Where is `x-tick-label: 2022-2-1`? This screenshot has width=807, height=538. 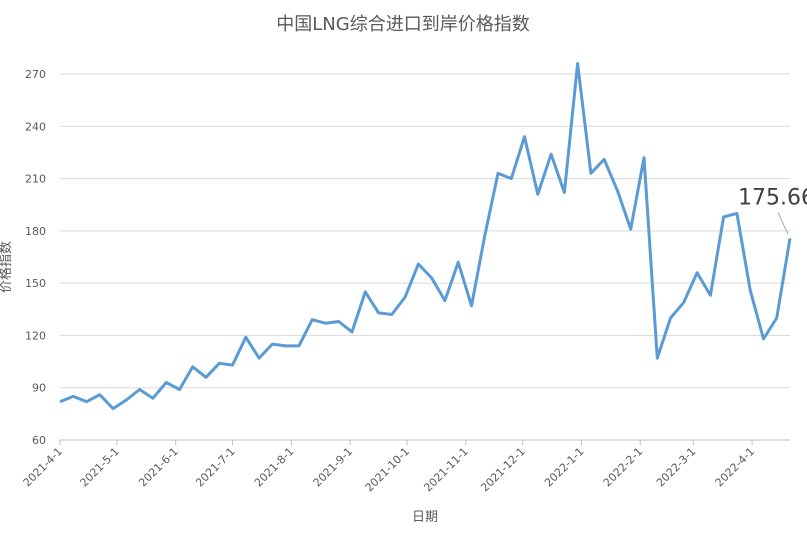 x-tick-label: 2022-2-1 is located at coordinates (623, 467).